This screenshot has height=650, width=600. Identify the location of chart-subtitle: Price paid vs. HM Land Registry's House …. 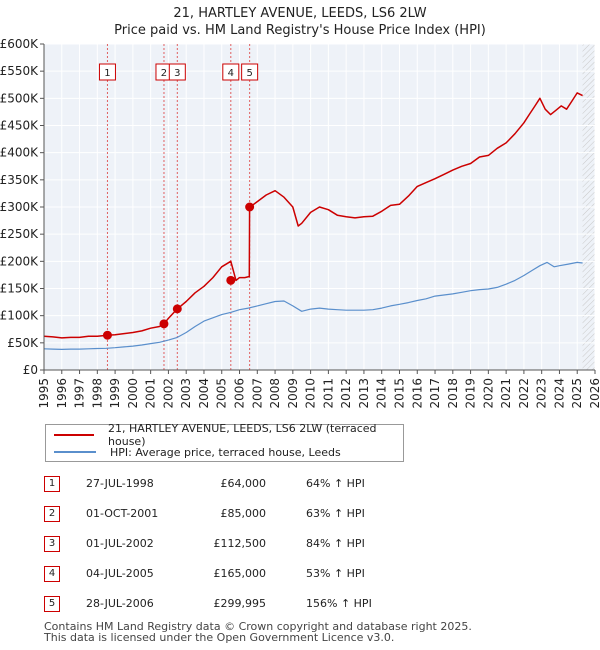
(300, 30).